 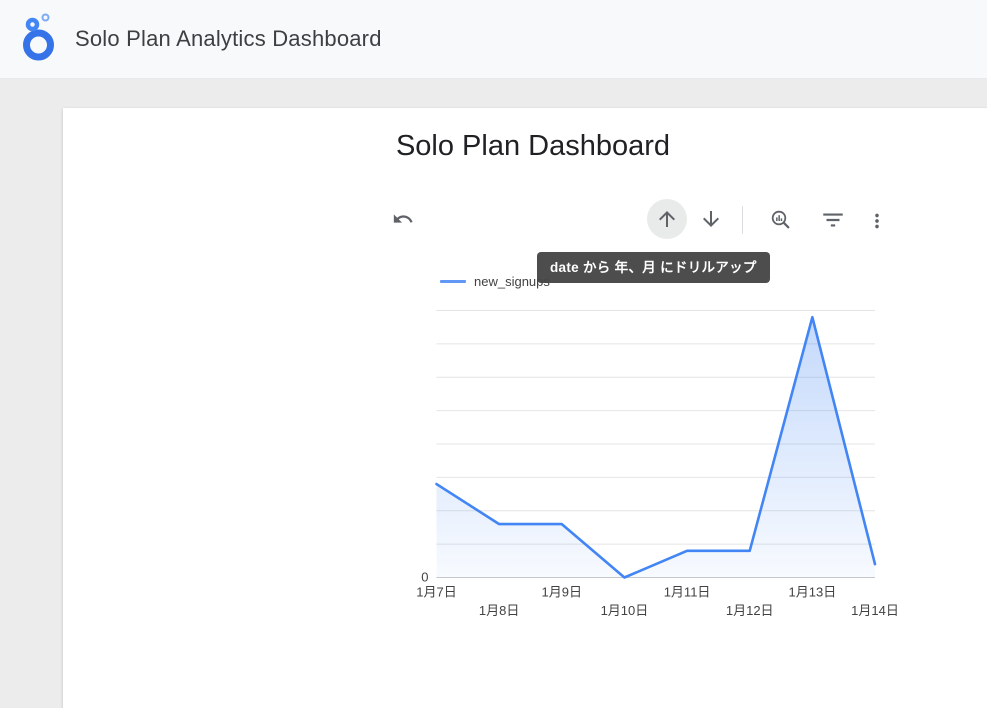 What do you see at coordinates (625, 610) in the screenshot?
I see `svg-text: 1月10日` at bounding box center [625, 610].